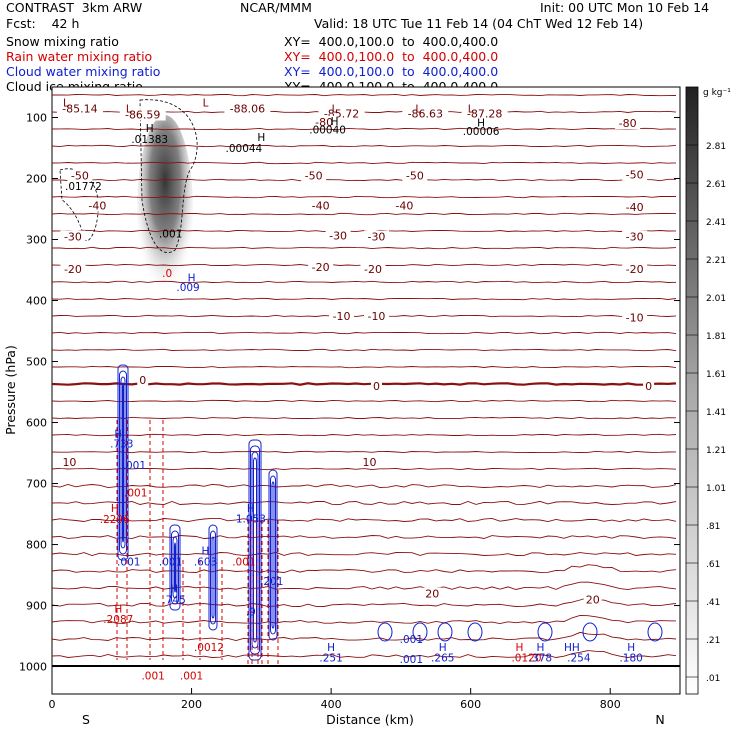 The height and width of the screenshot is (740, 740). I want to click on extremum-label: .01772, so click(83, 187).